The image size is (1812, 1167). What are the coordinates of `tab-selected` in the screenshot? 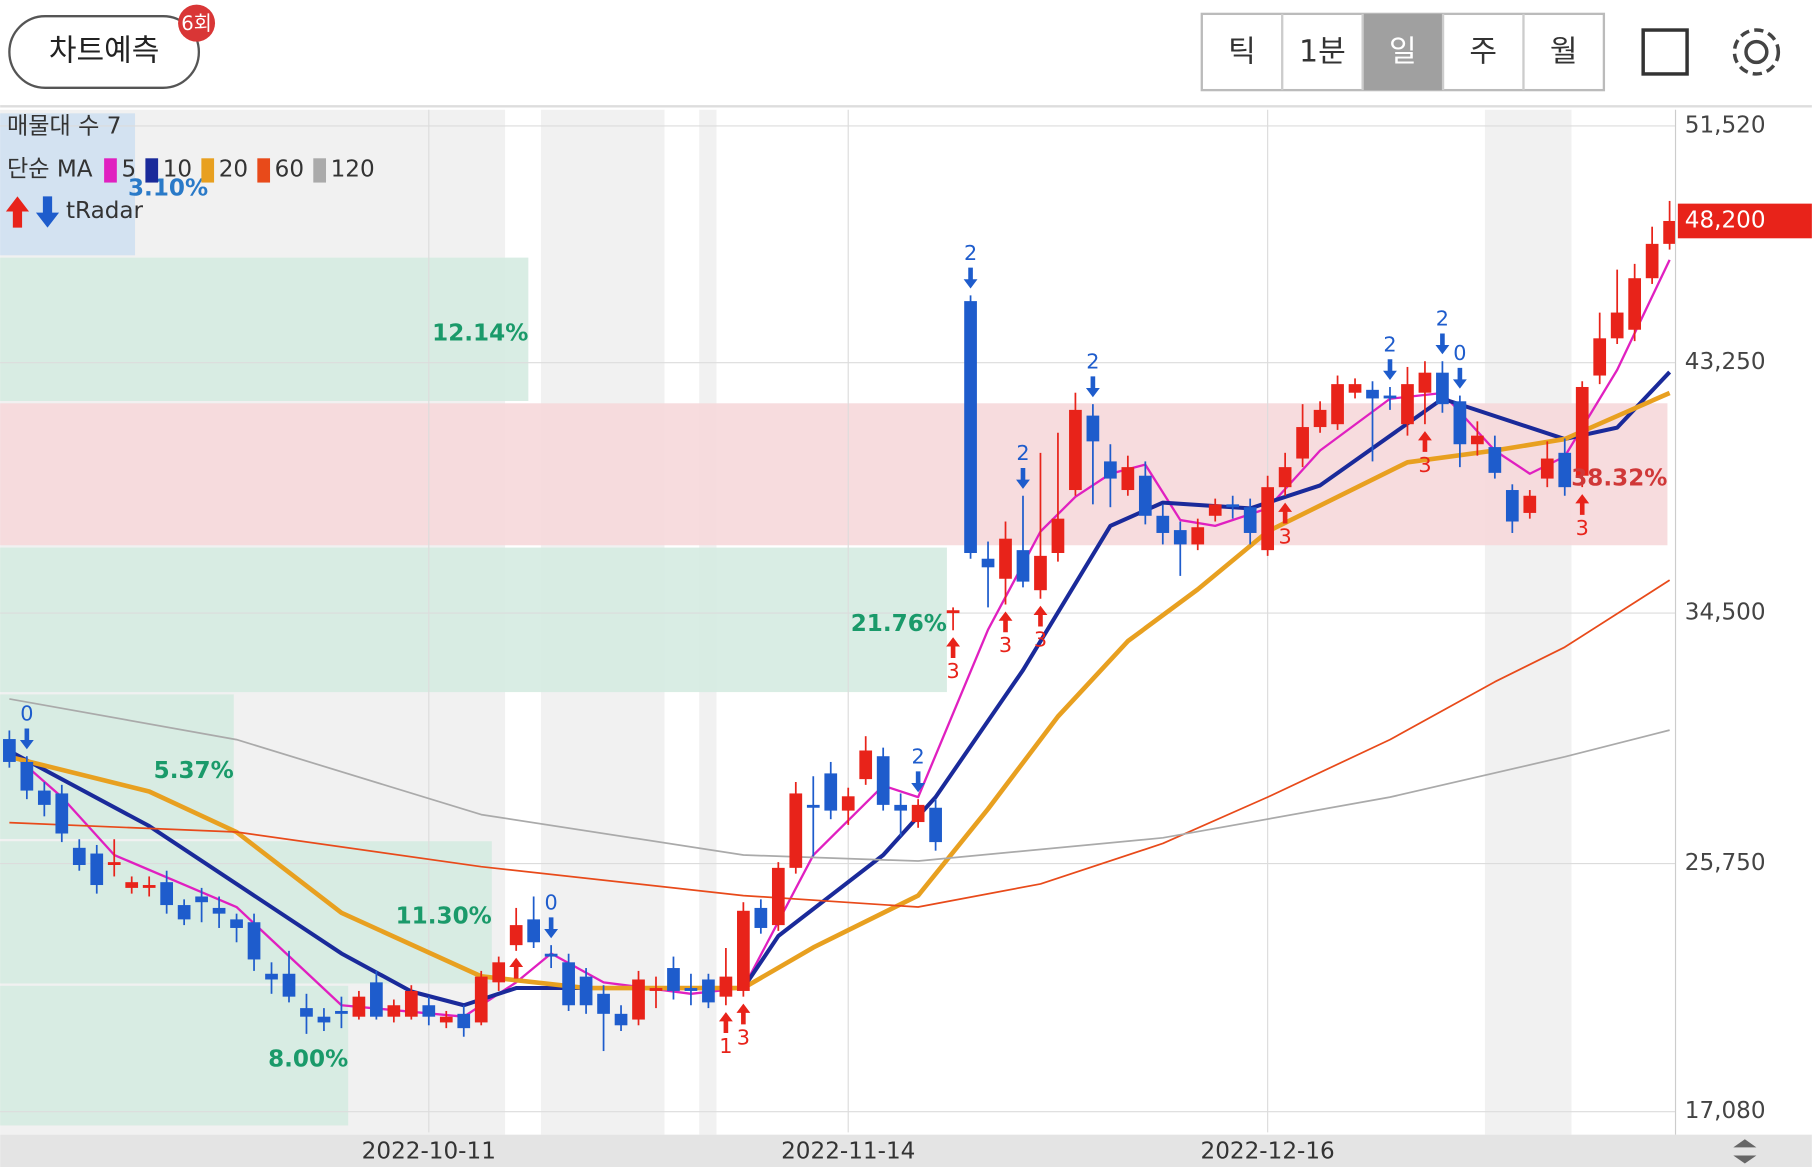 It's located at (1403, 52).